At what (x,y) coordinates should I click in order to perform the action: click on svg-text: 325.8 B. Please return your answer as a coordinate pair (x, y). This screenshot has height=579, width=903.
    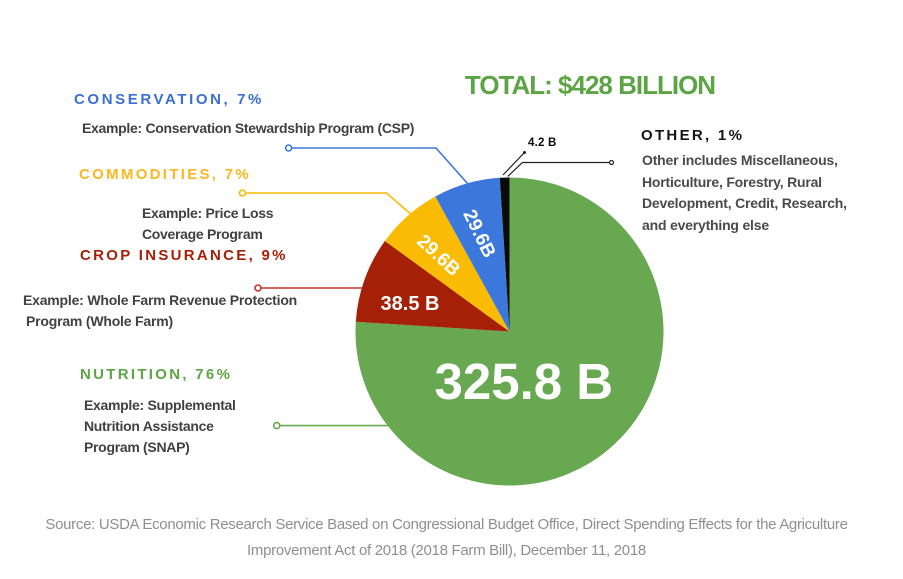
    Looking at the image, I should click on (523, 381).